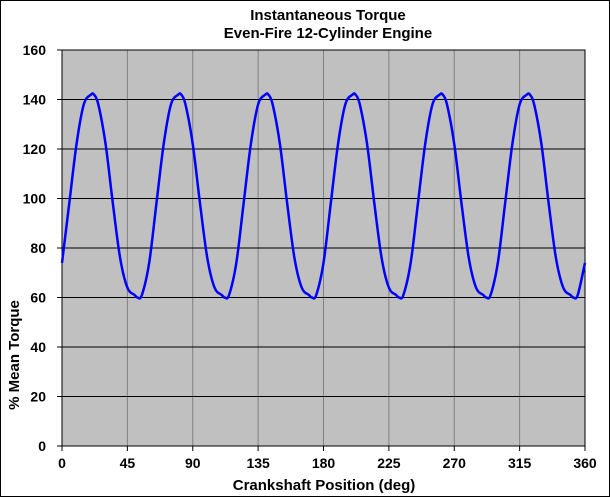  Describe the element at coordinates (38, 347) in the screenshot. I see `y-tick-label: 40` at that location.